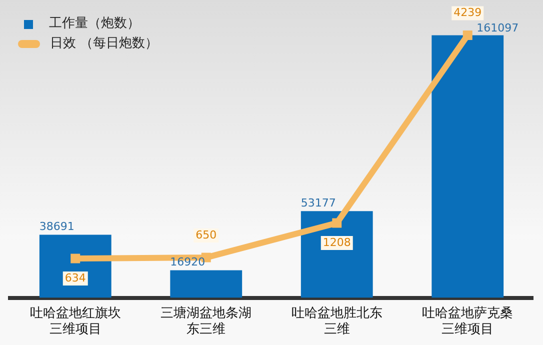 The image size is (543, 345). Describe the element at coordinates (104, 44) in the screenshot. I see `legend-label: 日效 （每日炮数）` at that location.